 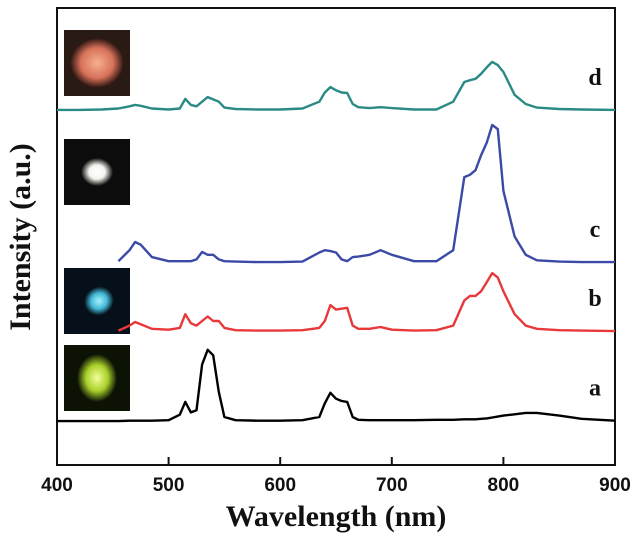 What do you see at coordinates (169, 485) in the screenshot?
I see `x-tick-label: 500` at bounding box center [169, 485].